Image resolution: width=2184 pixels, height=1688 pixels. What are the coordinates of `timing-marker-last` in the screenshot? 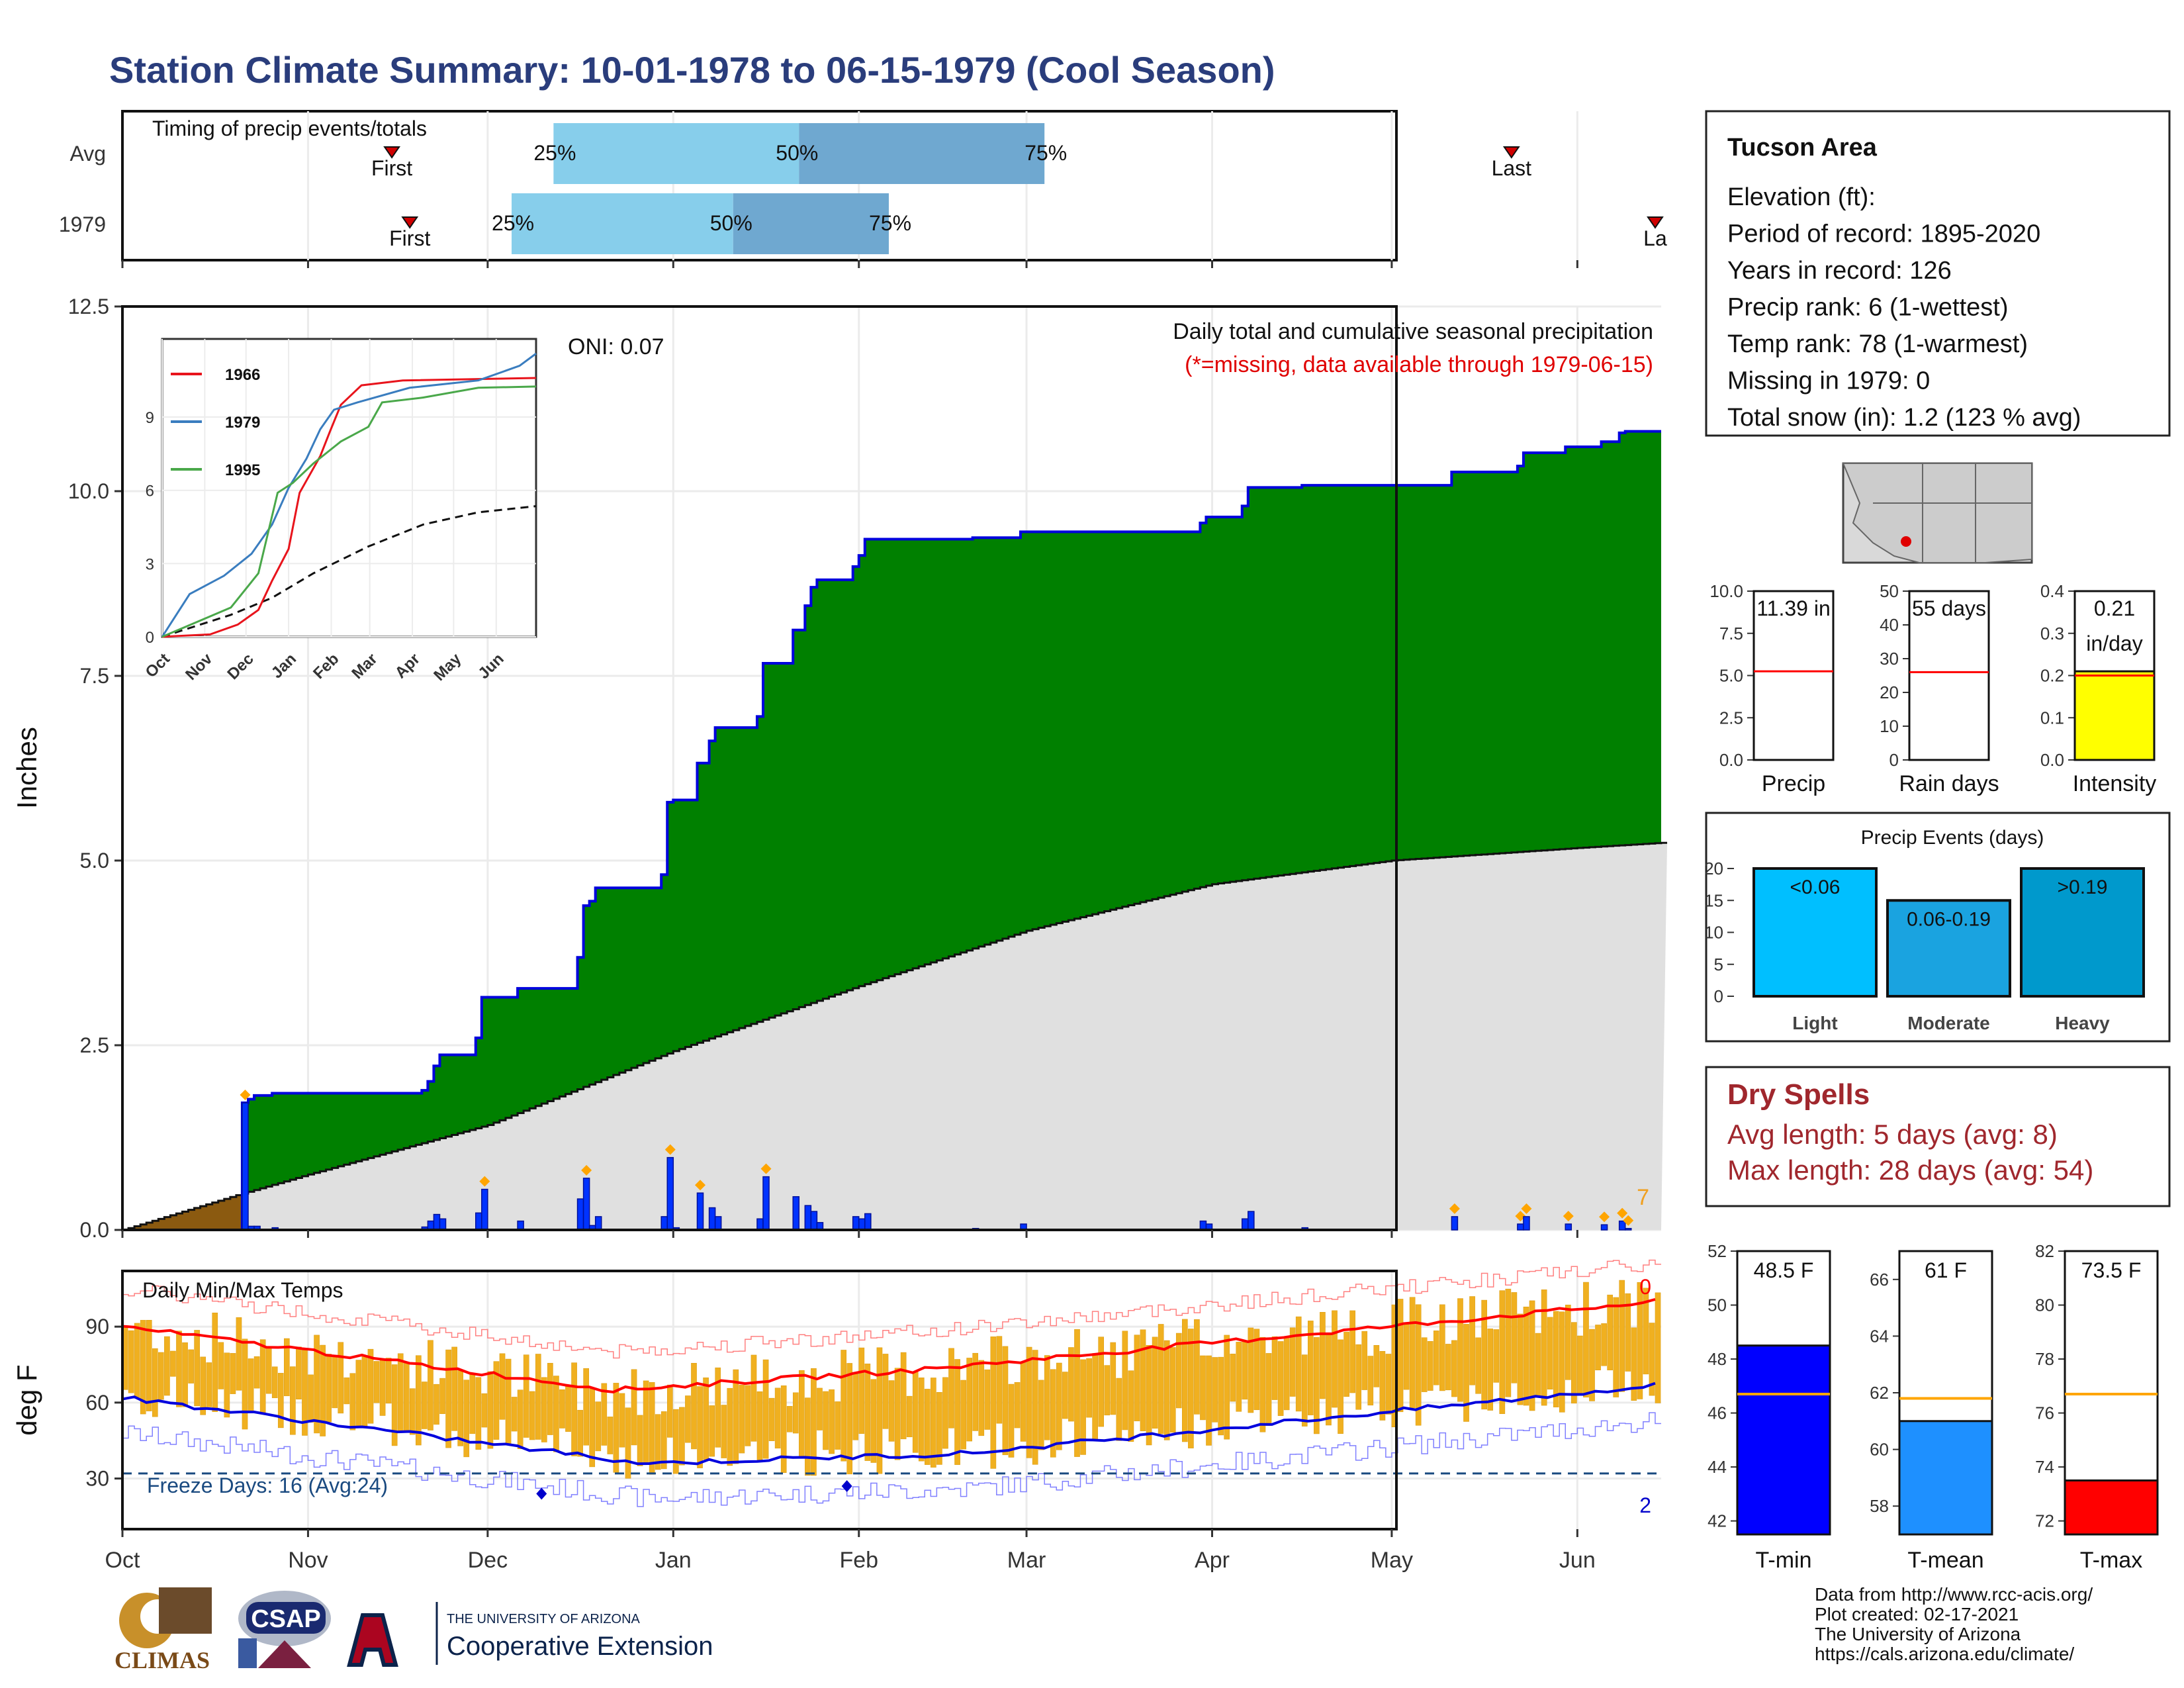 It's located at (1511, 152).